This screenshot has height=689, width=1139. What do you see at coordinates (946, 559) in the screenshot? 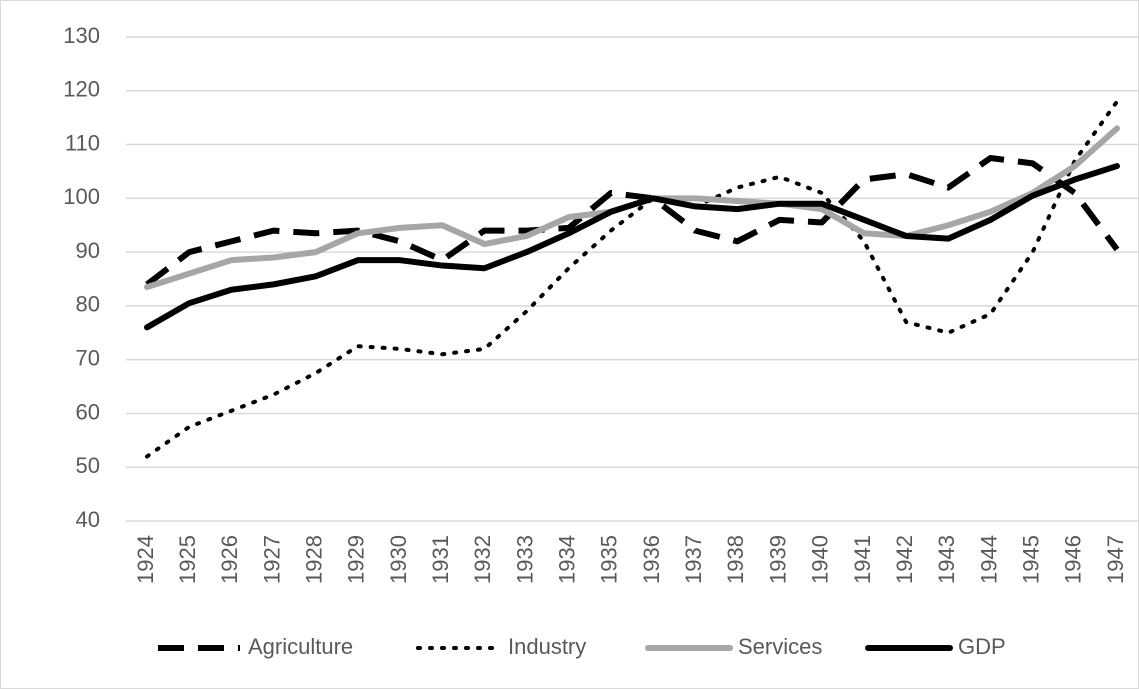
I see `x-tick-label: 1943` at bounding box center [946, 559].